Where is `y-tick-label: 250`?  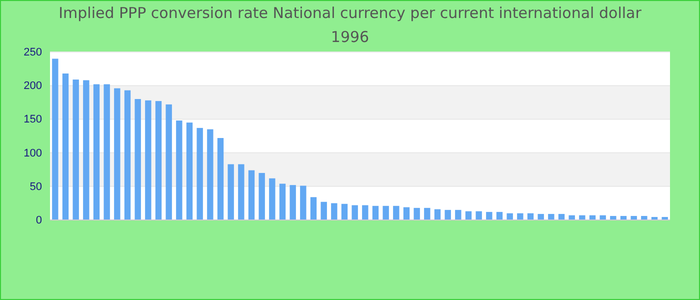
y-tick-label: 250 is located at coordinates (33, 52).